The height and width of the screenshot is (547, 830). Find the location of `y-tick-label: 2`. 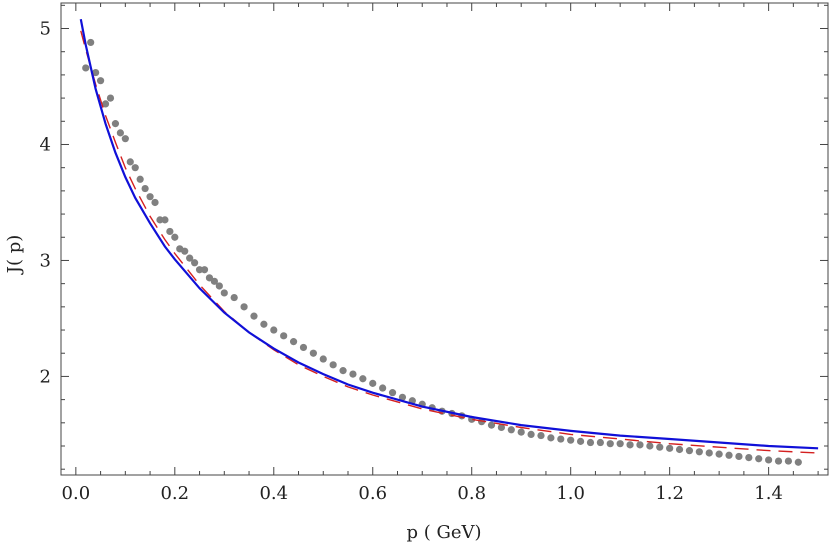

y-tick-label: 2 is located at coordinates (45, 376).